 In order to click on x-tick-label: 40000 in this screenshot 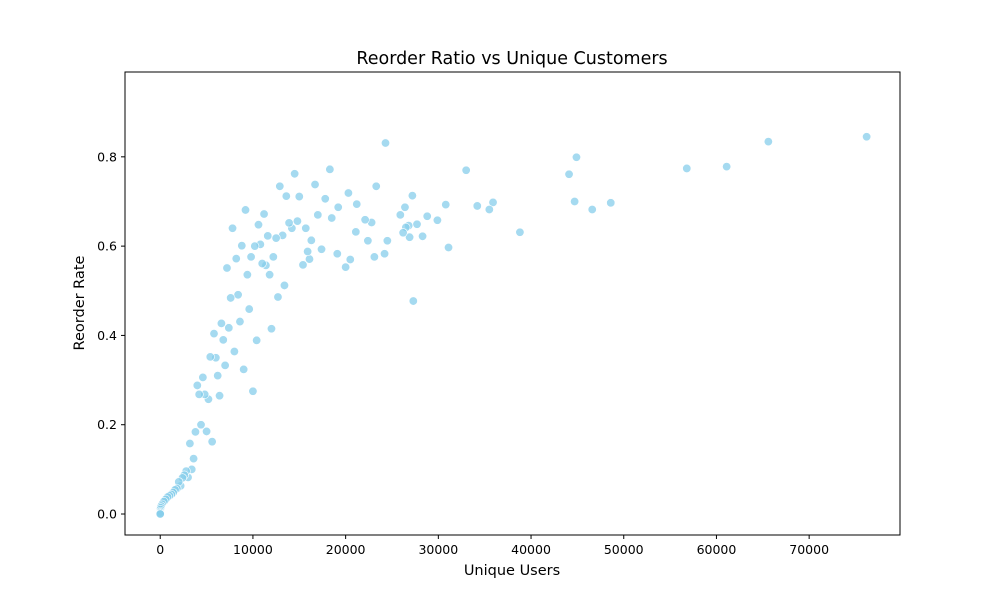, I will do `click(531, 549)`.